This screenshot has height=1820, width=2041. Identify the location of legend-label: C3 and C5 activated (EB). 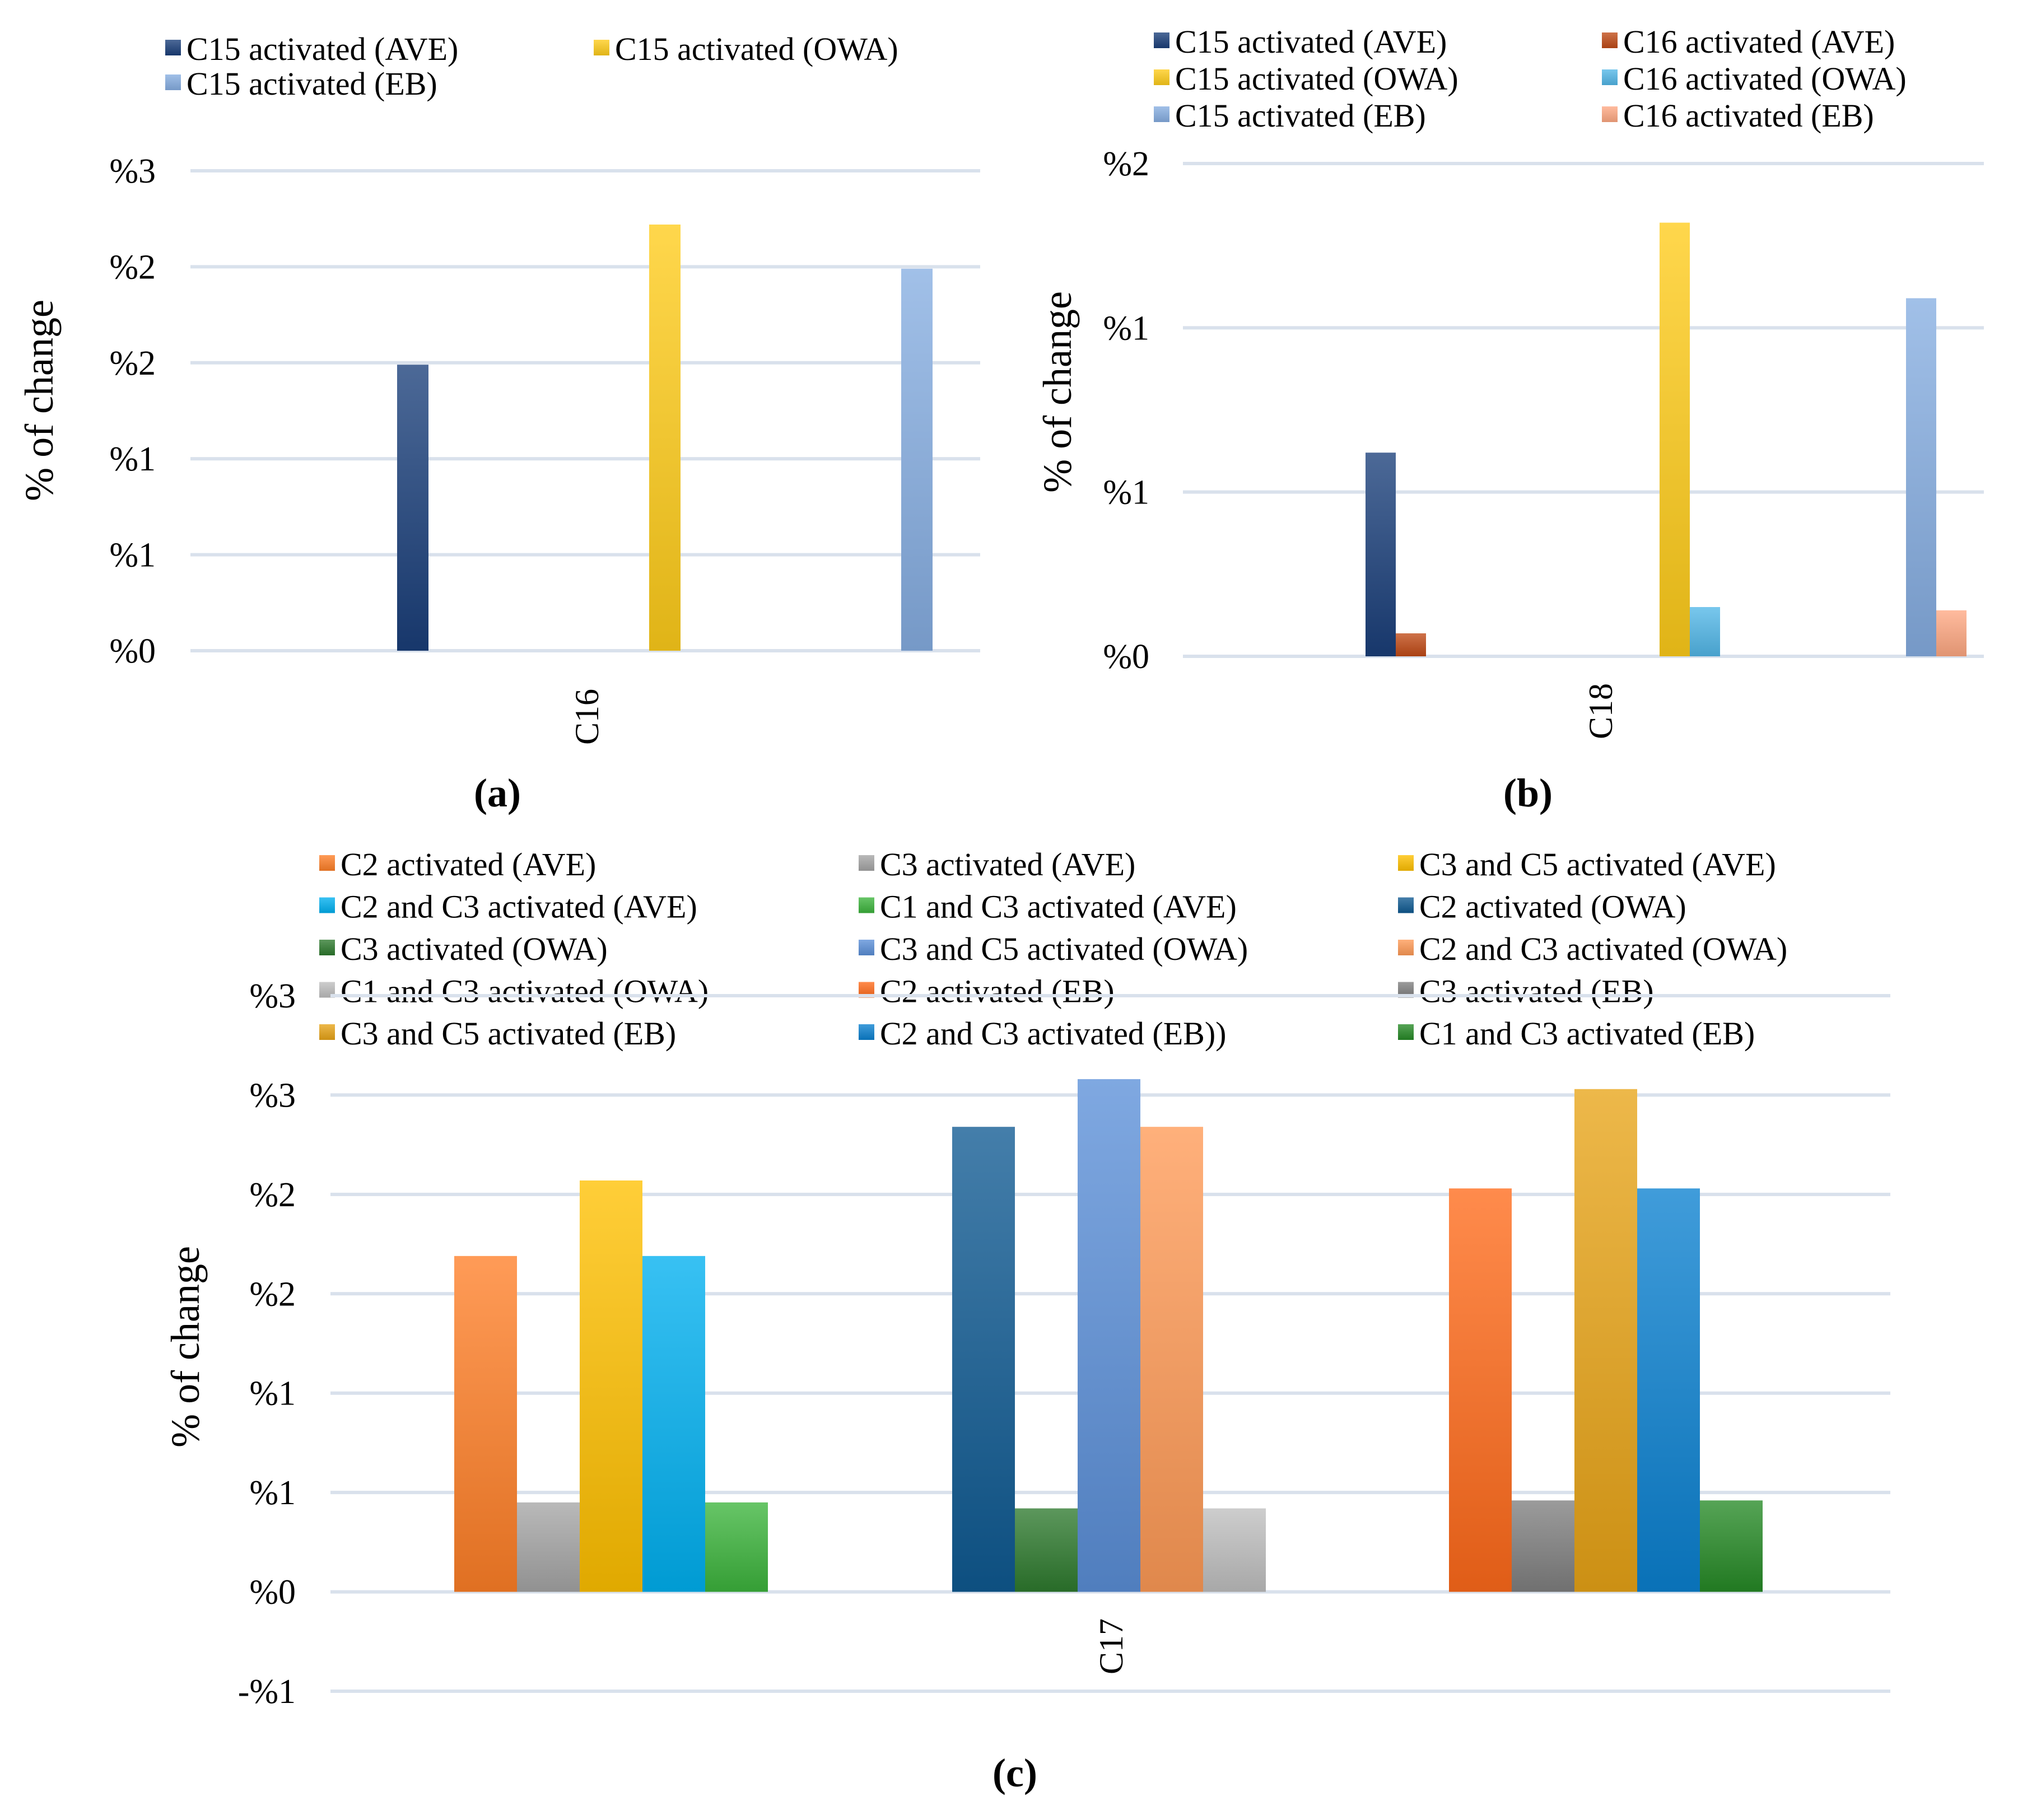
(508, 1034).